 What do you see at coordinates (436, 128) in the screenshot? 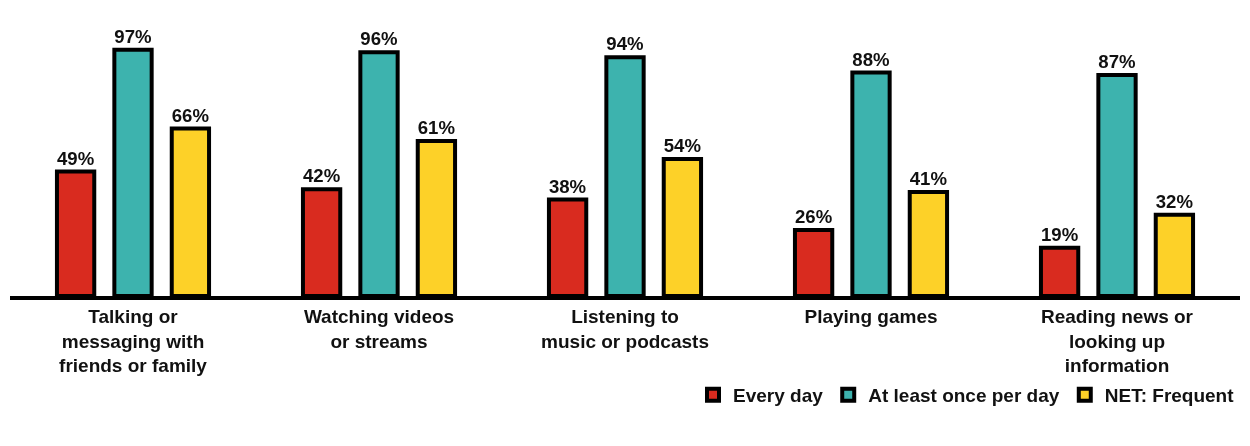
I see `data-label: 61%` at bounding box center [436, 128].